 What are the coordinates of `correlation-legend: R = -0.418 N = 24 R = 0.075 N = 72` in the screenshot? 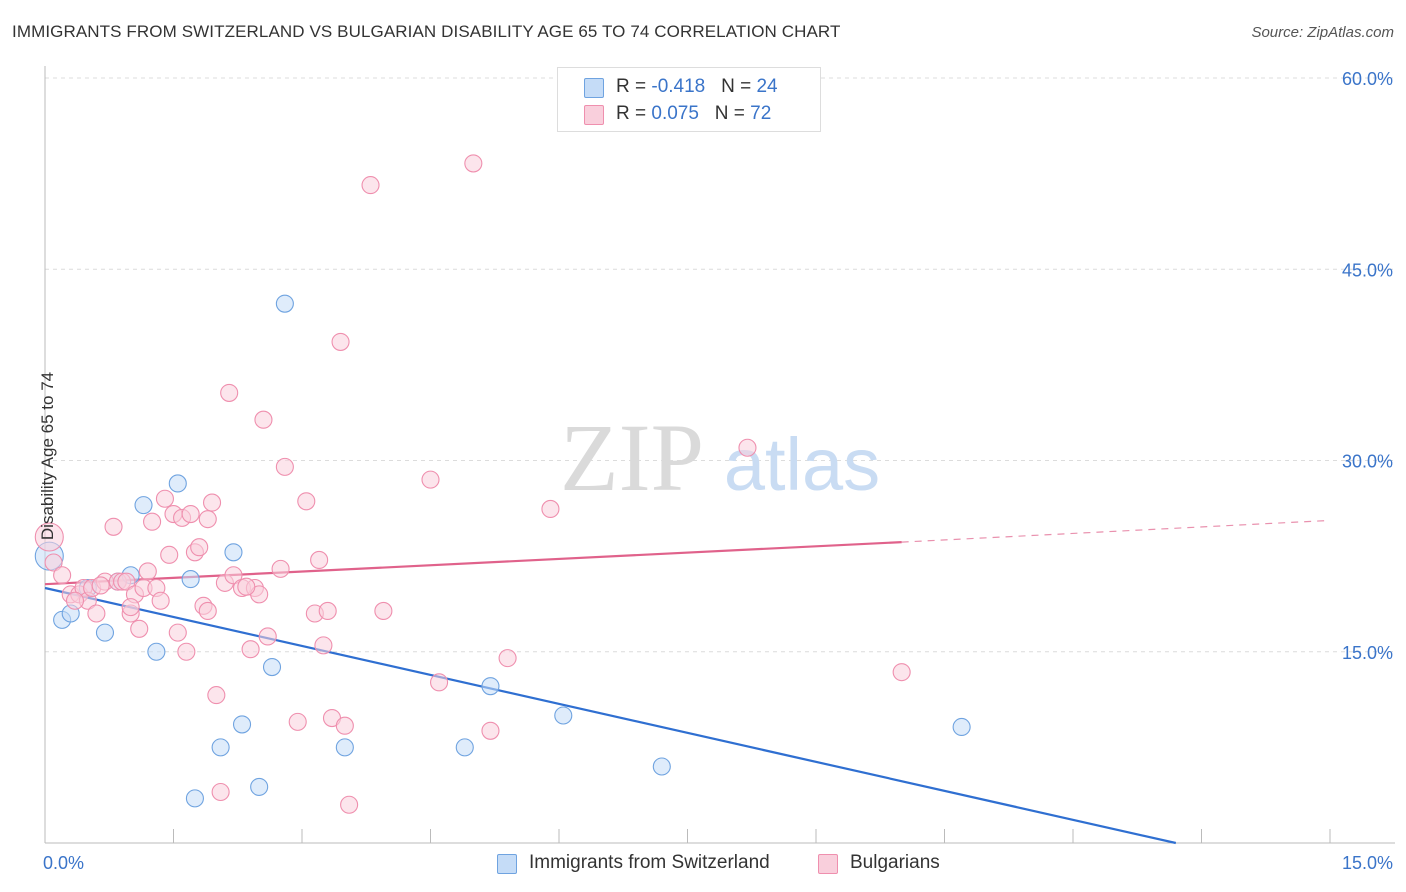 It's located at (689, 99).